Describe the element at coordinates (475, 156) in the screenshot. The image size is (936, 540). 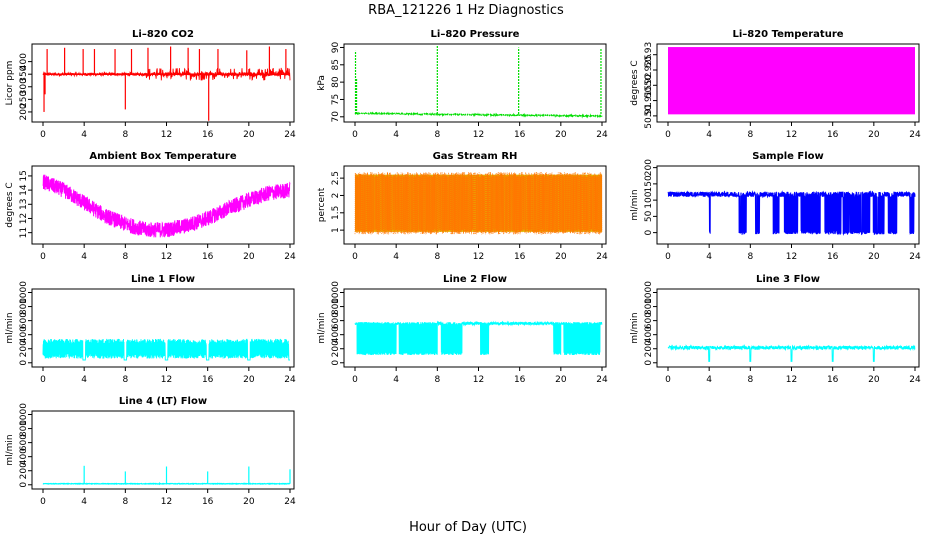
I see `panel-title: Gas Stream RH` at that location.